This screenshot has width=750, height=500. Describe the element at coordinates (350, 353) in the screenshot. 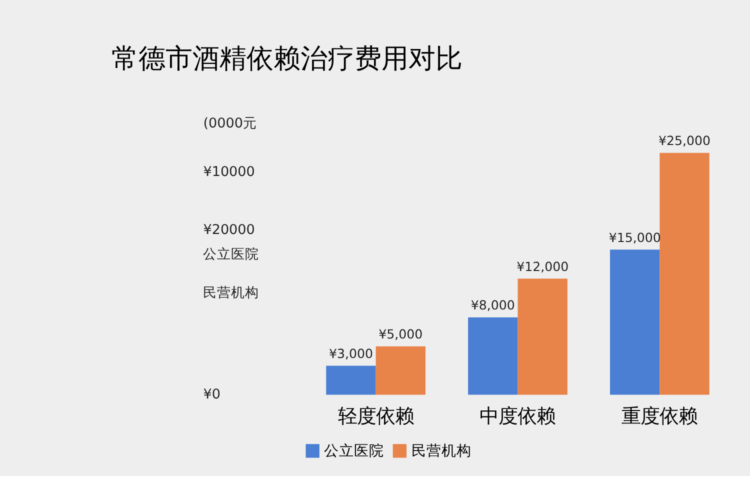

I see `data-label: ¥3,000` at that location.